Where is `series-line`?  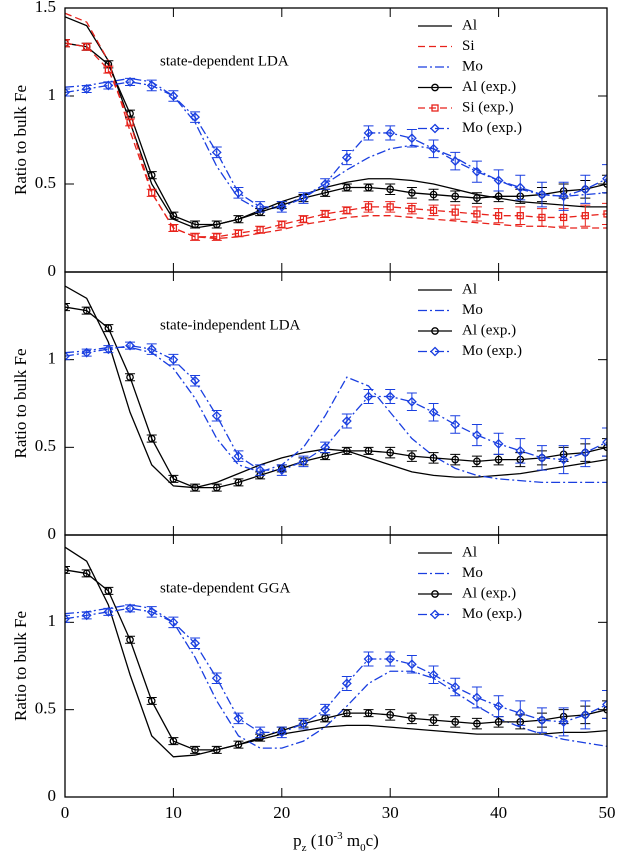 series-line is located at coordinates (336, 415).